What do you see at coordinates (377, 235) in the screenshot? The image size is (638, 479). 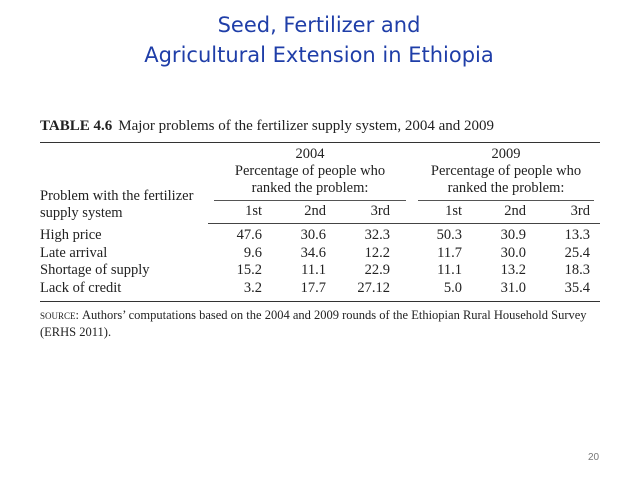 I see `table-cell: 32.3` at bounding box center [377, 235].